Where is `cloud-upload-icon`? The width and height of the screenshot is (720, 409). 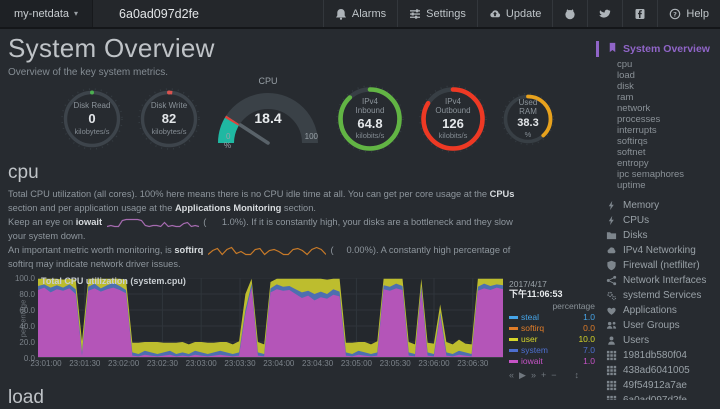 cloud-upload-icon is located at coordinates (495, 14).